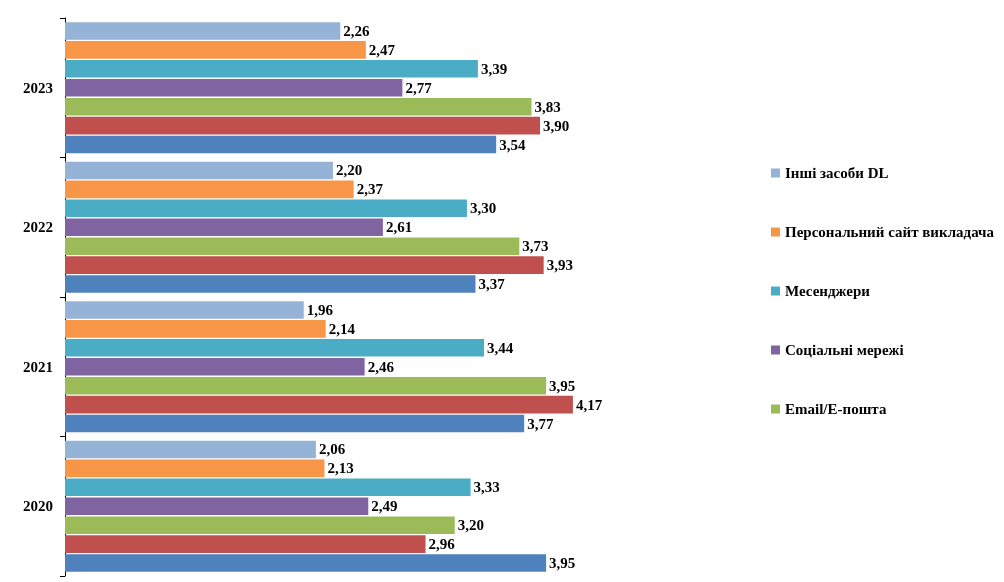  I want to click on data-label: 2,61, so click(399, 227).